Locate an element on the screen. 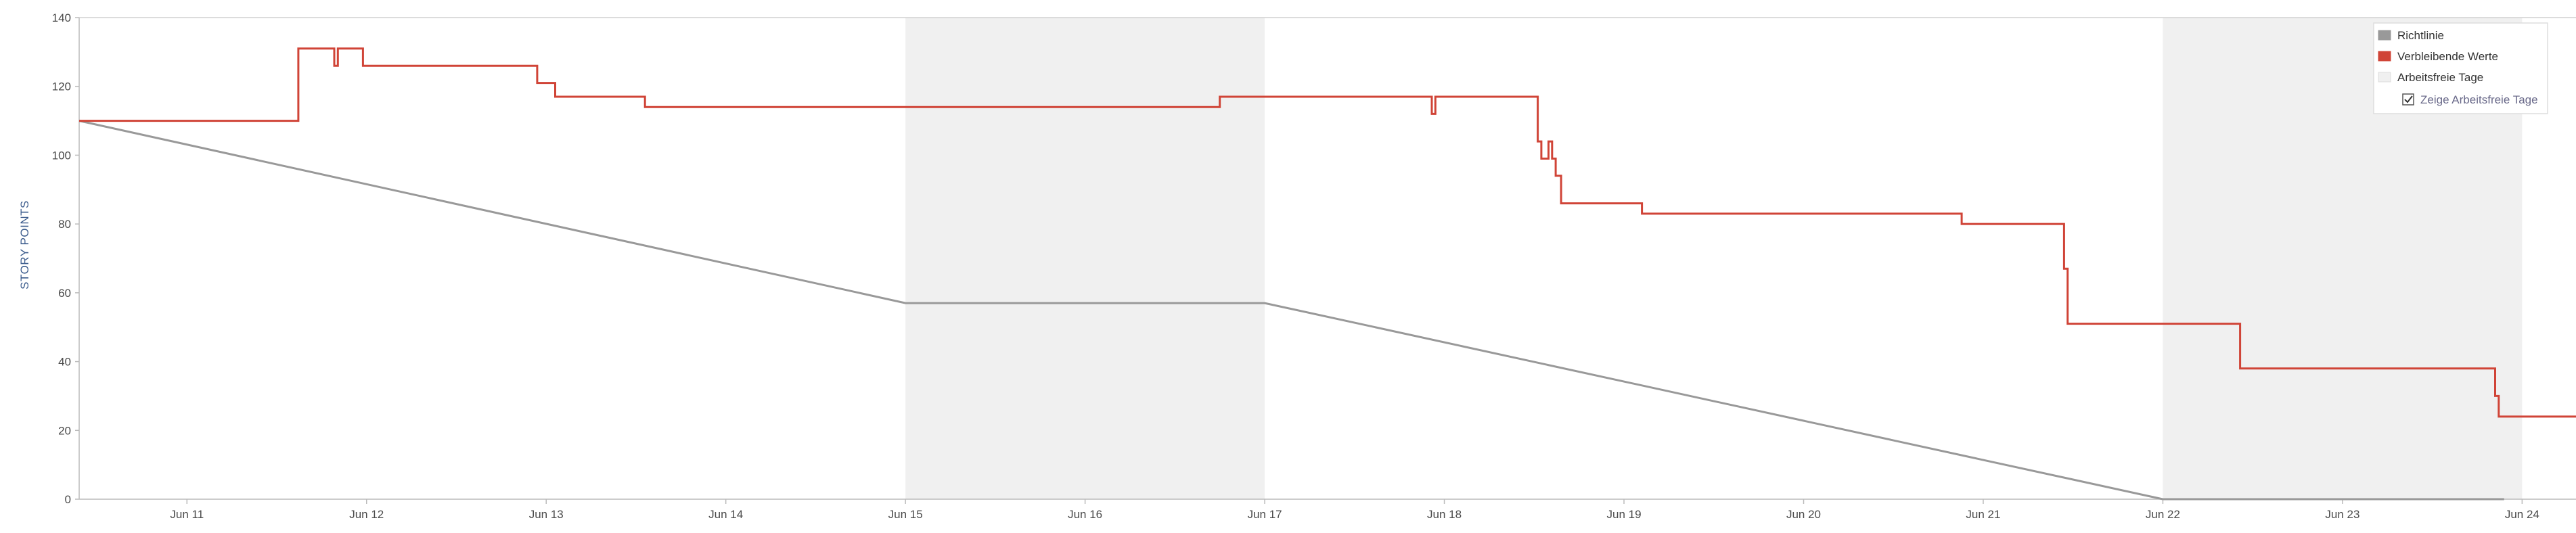 Image resolution: width=2576 pixels, height=533 pixels. y-tick-label: 120 is located at coordinates (61, 86).